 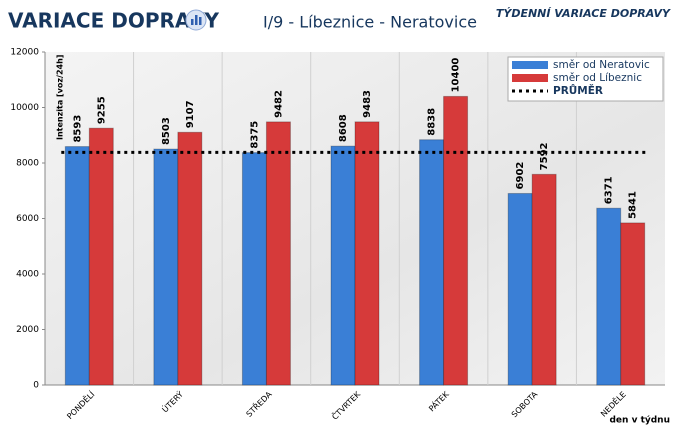 I want to click on data-label: 8375, so click(x=254, y=135).